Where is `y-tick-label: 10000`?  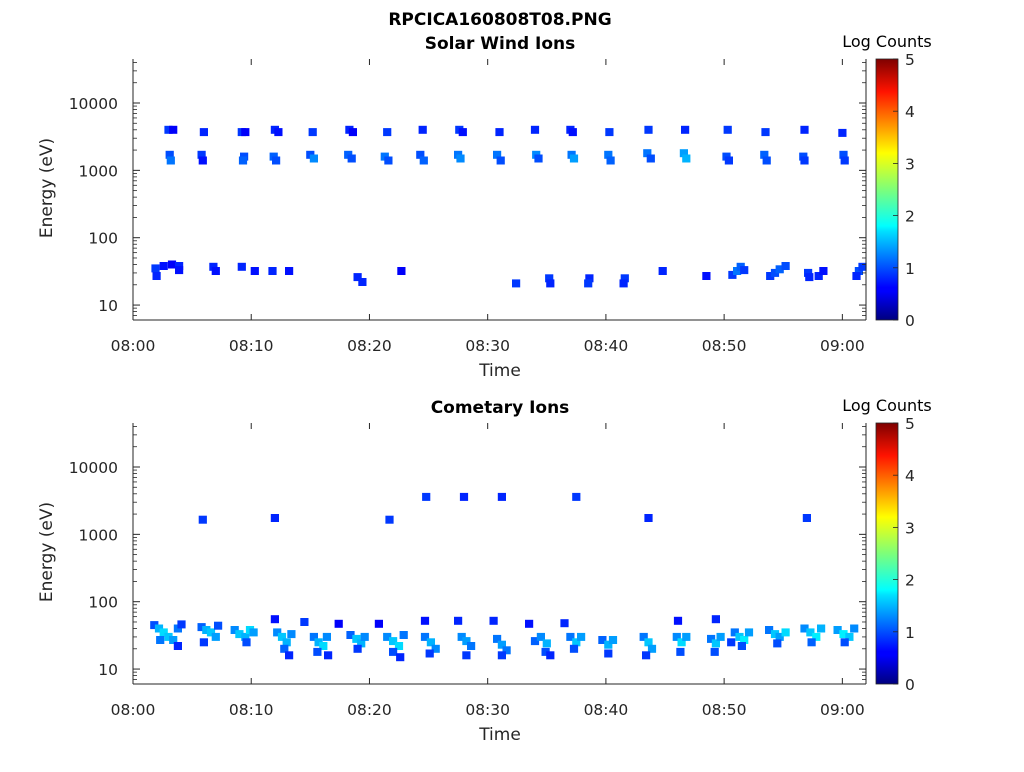
y-tick-label: 10000 is located at coordinates (93, 468).